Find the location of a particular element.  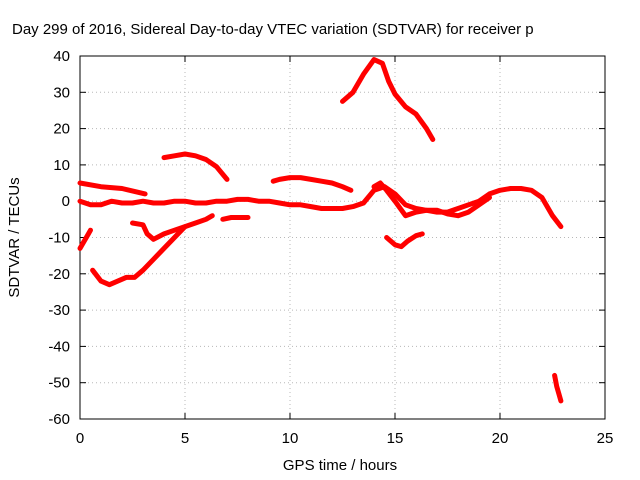

series-s8 is located at coordinates (312, 184).